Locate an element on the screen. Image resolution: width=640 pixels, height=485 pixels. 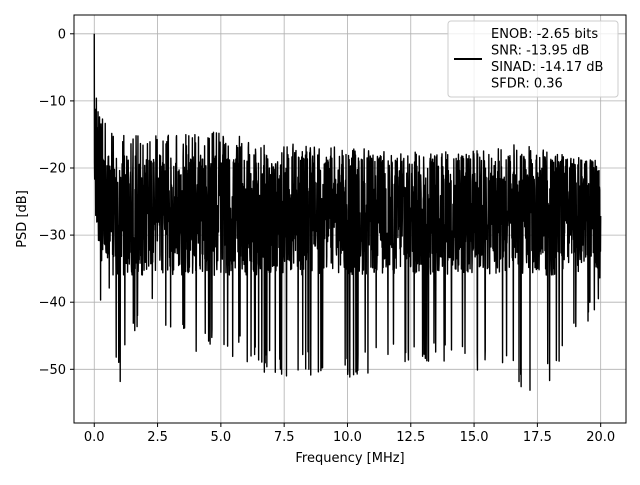
legend-box is located at coordinates (533, 59).